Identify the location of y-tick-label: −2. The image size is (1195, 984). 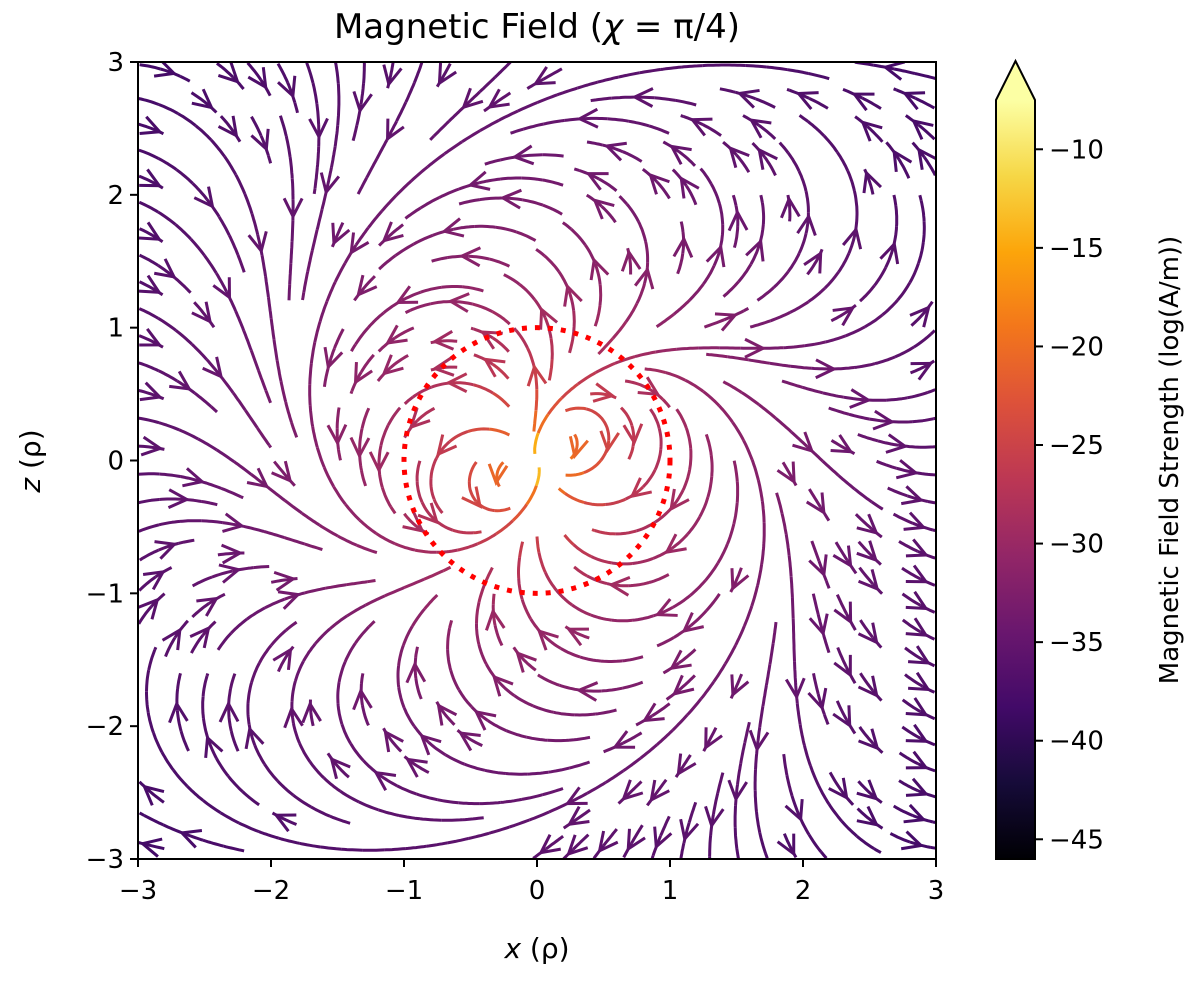
(105, 727).